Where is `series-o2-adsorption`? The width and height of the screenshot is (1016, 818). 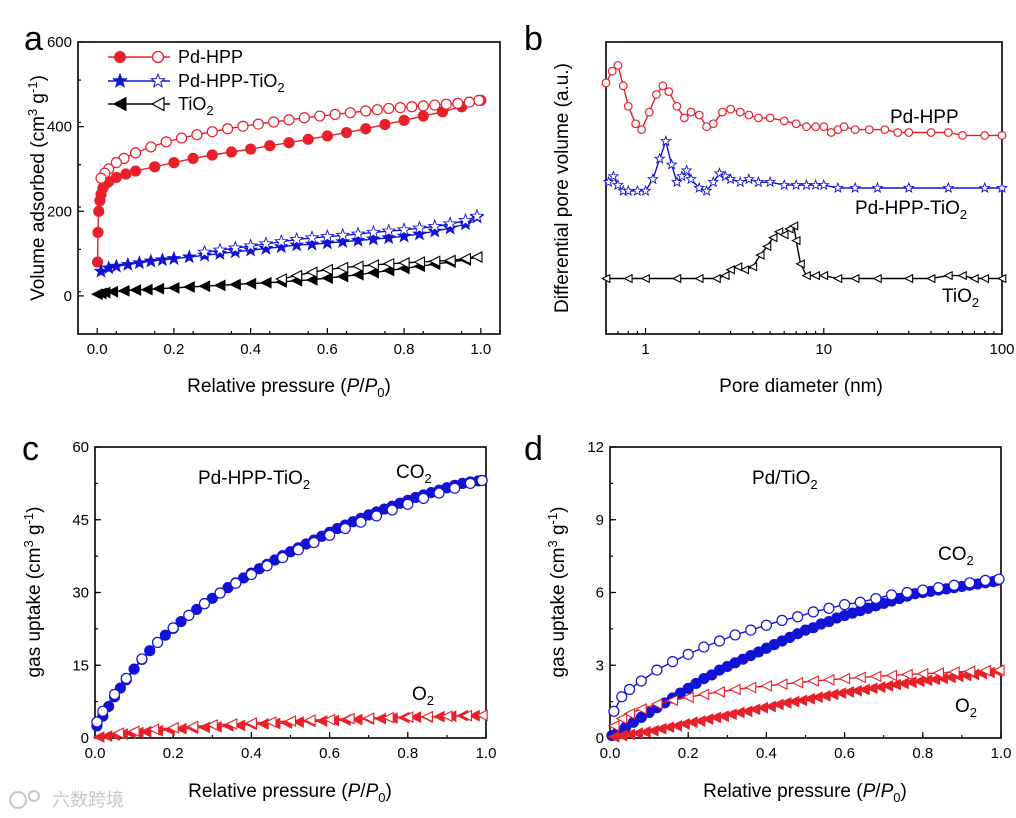
series-o2-adsorption is located at coordinates (805, 704).